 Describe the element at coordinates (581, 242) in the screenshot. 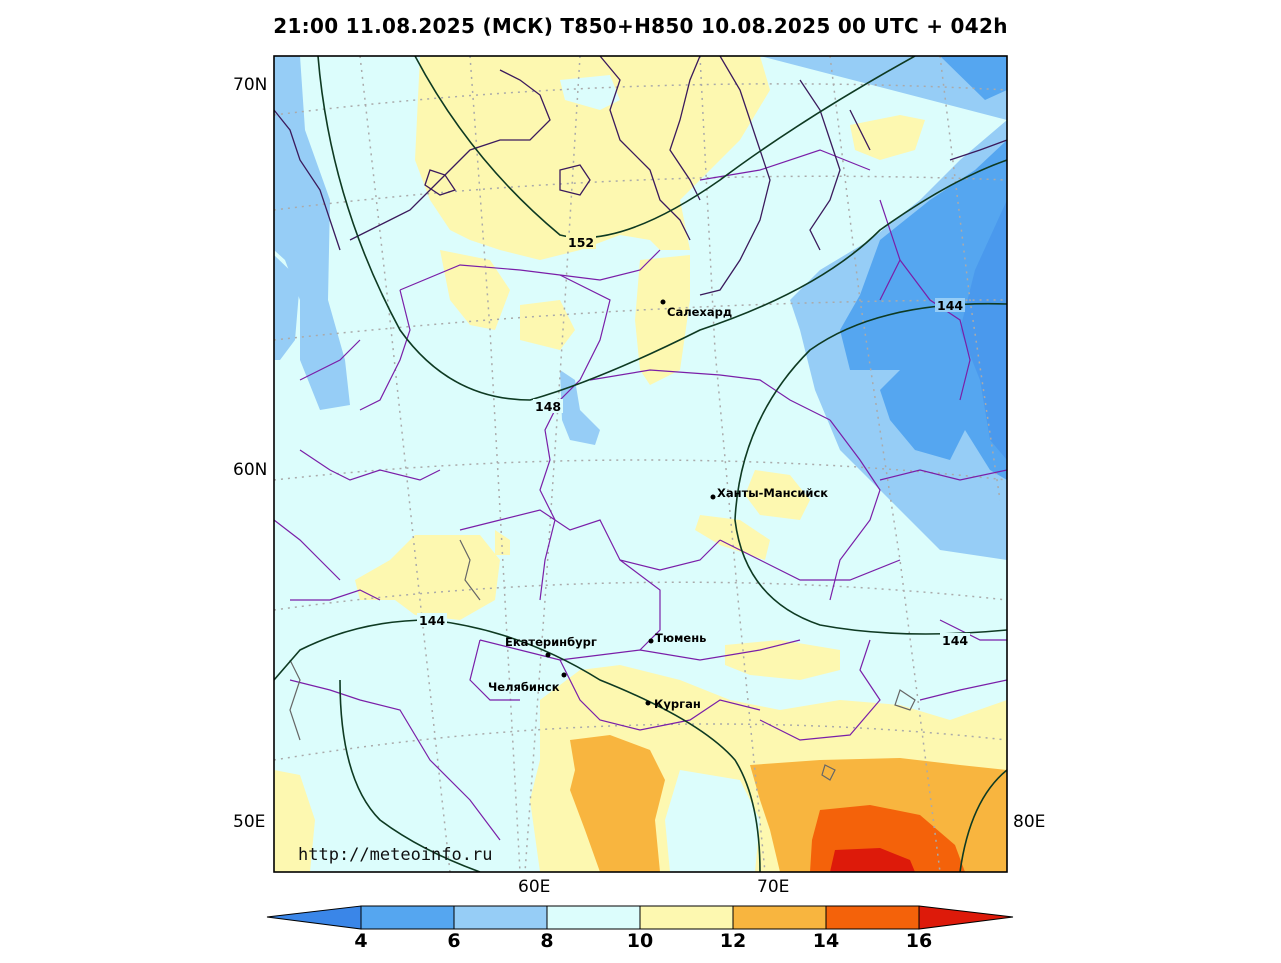

I see `contour-label-152: 152` at that location.